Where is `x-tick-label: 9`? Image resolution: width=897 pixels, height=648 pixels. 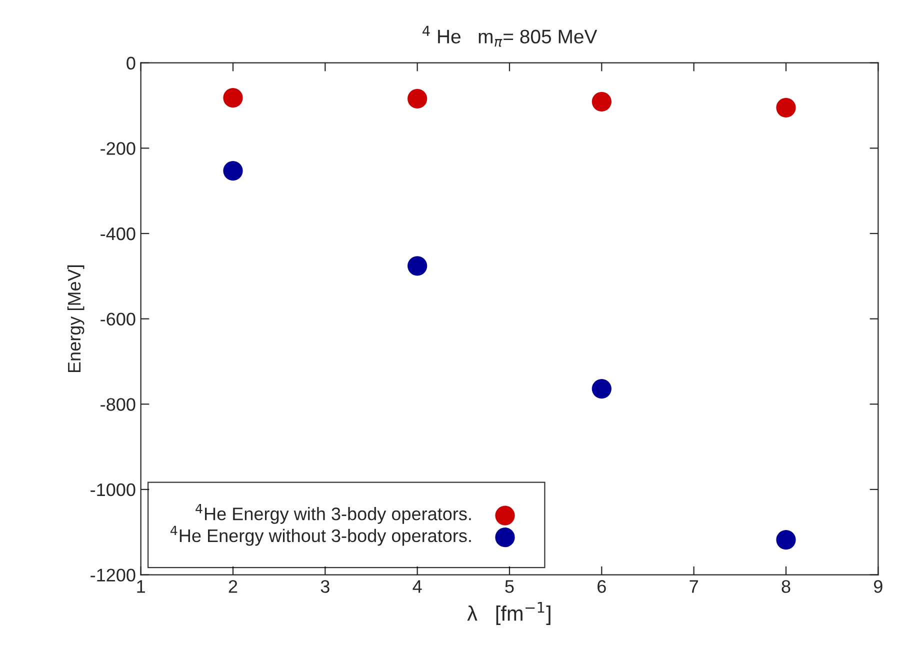 x-tick-label: 9 is located at coordinates (878, 586).